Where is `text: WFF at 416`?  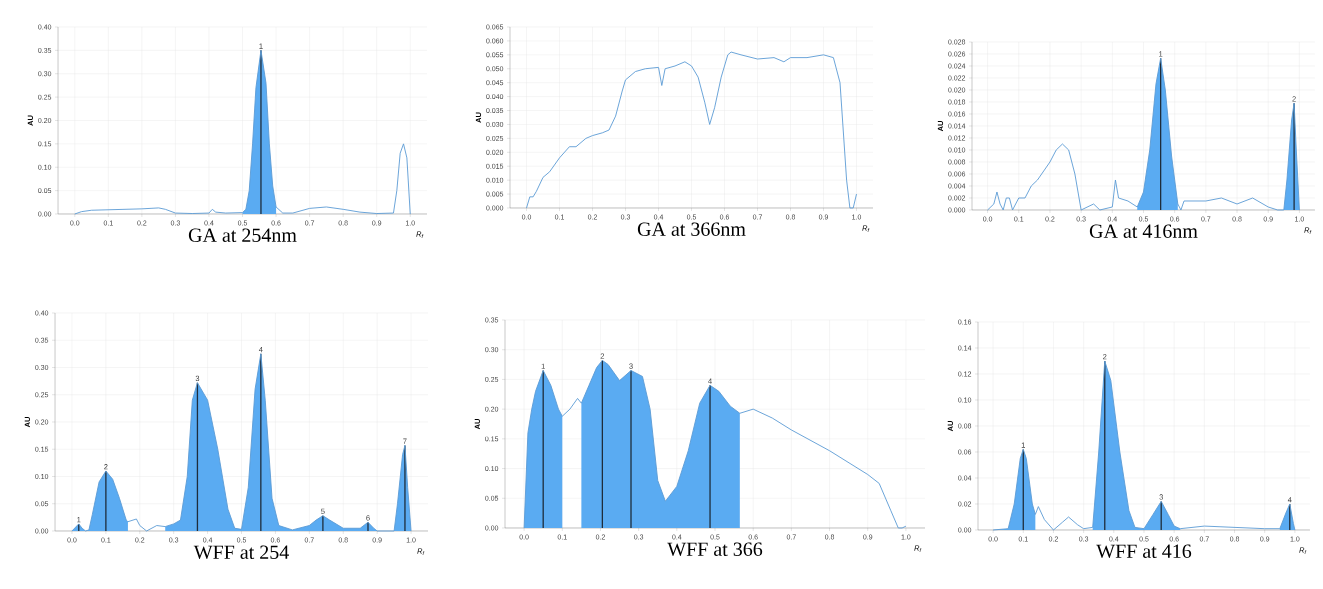 text: WFF at 416 is located at coordinates (1144, 551).